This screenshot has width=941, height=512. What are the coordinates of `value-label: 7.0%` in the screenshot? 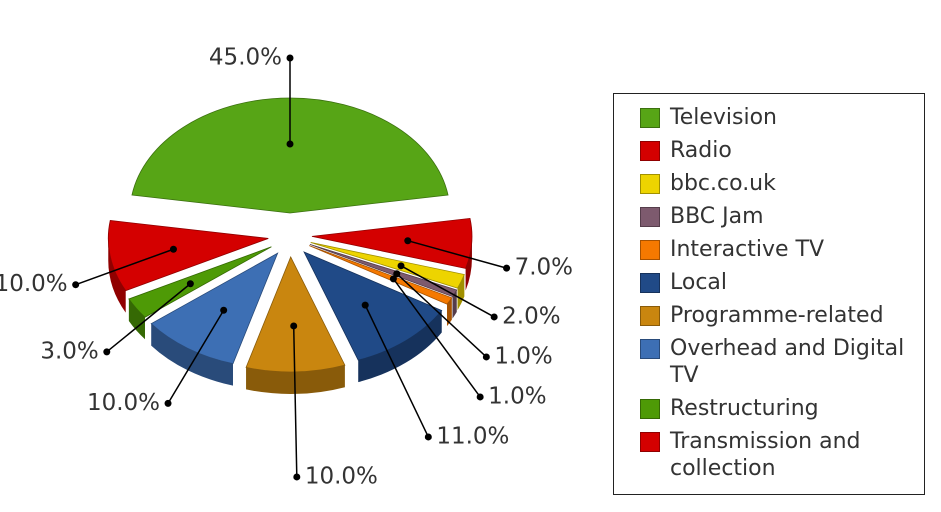 It's located at (544, 268).